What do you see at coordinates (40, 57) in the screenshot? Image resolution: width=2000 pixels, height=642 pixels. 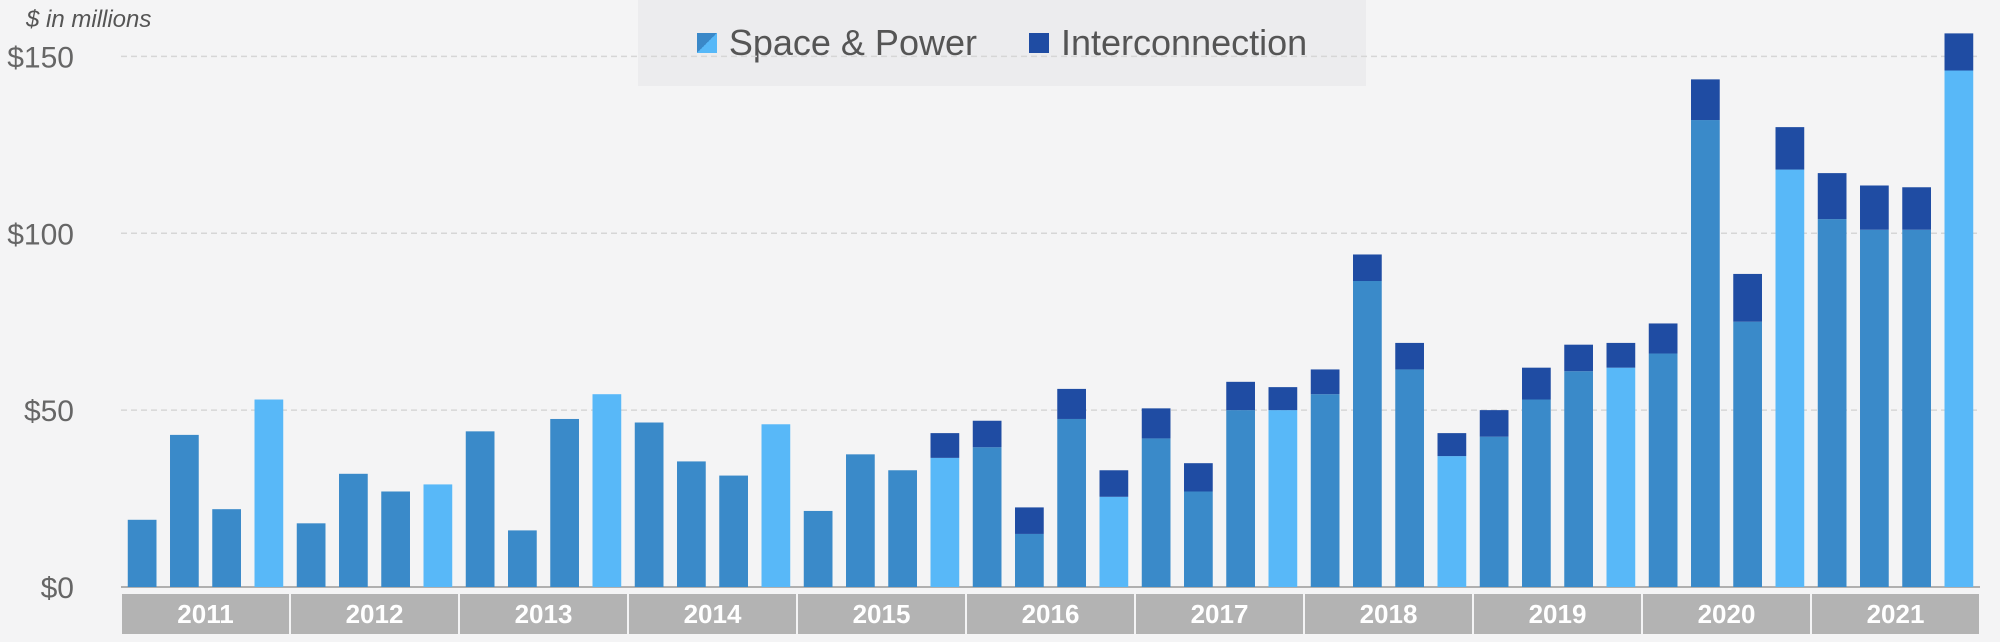 I see `y-tick-label: $150` at bounding box center [40, 57].